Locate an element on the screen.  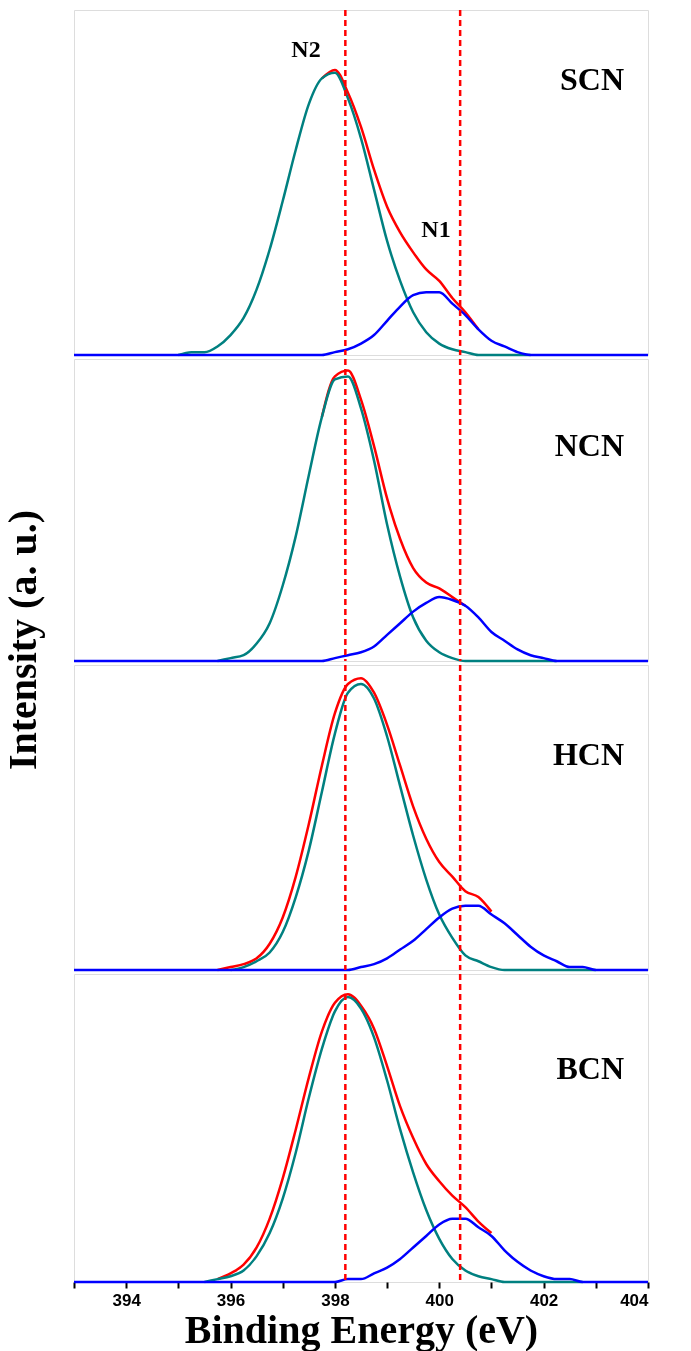
x-tick-label: 404 is located at coordinates (635, 1300).